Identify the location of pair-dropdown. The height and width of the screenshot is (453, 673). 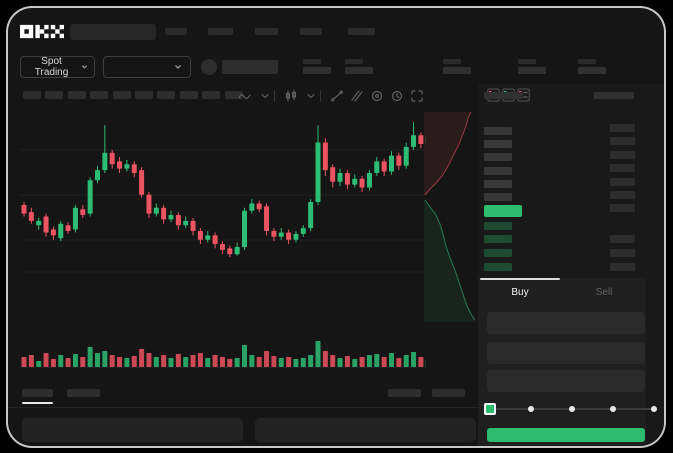
(147, 67).